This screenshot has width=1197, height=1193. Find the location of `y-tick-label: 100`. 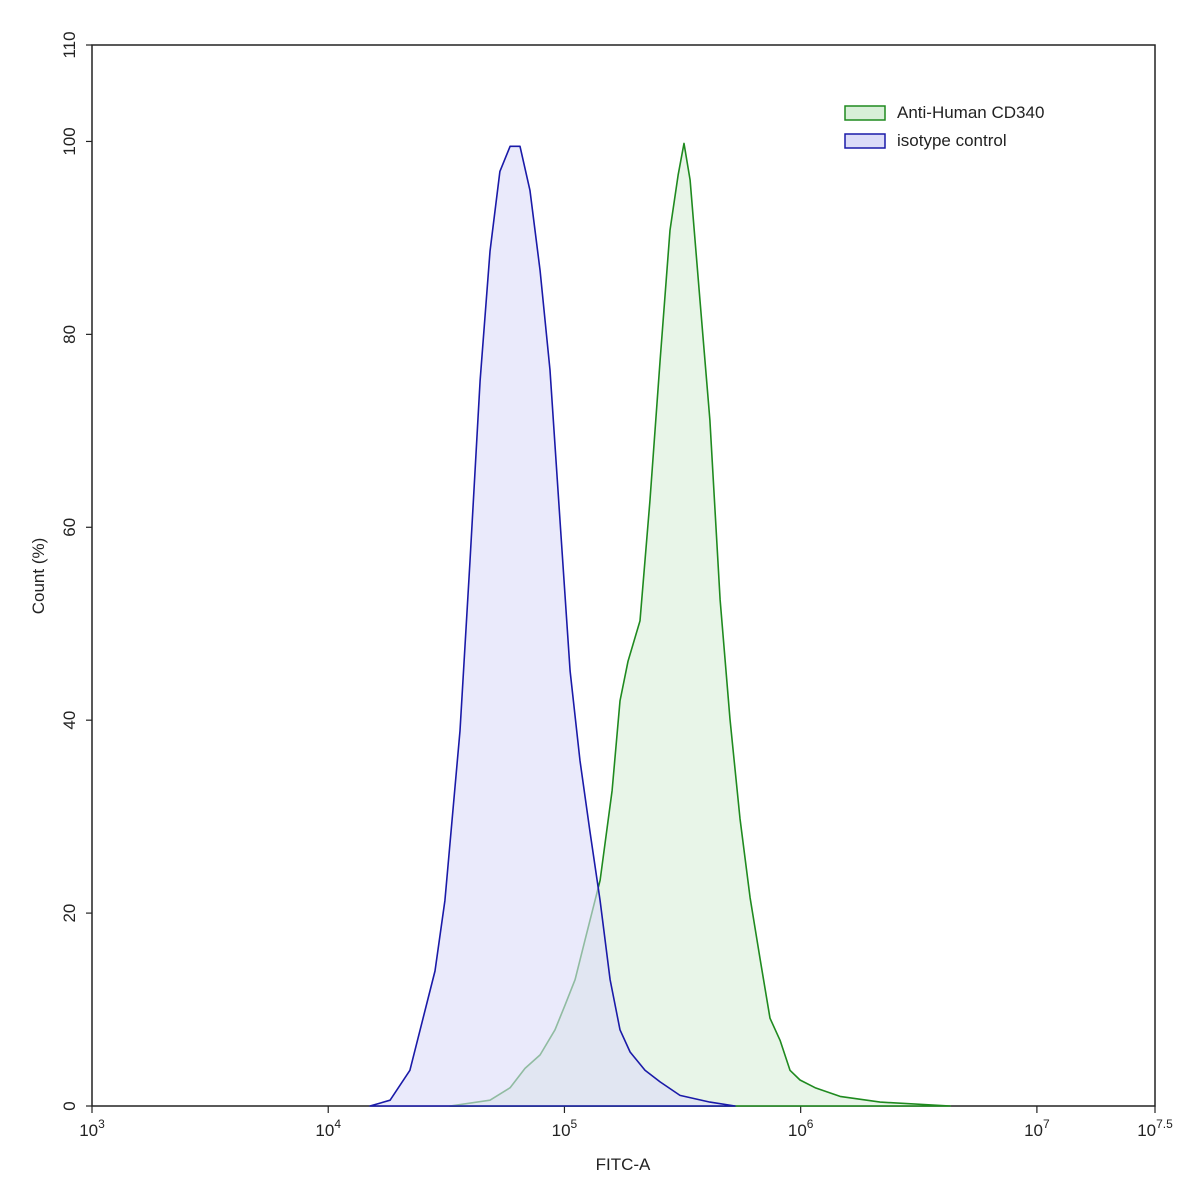

y-tick-label: 100 is located at coordinates (69, 141).